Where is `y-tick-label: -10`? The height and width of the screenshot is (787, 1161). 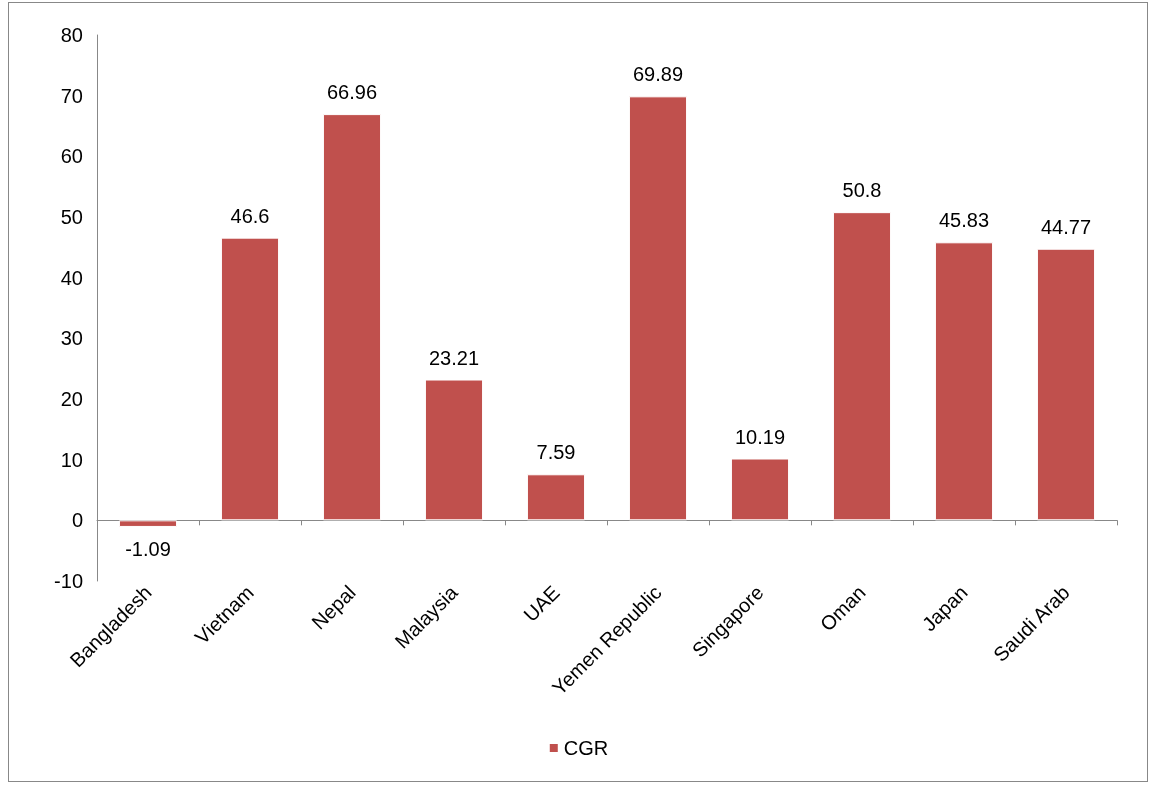
y-tick-label: -10 is located at coordinates (68, 581).